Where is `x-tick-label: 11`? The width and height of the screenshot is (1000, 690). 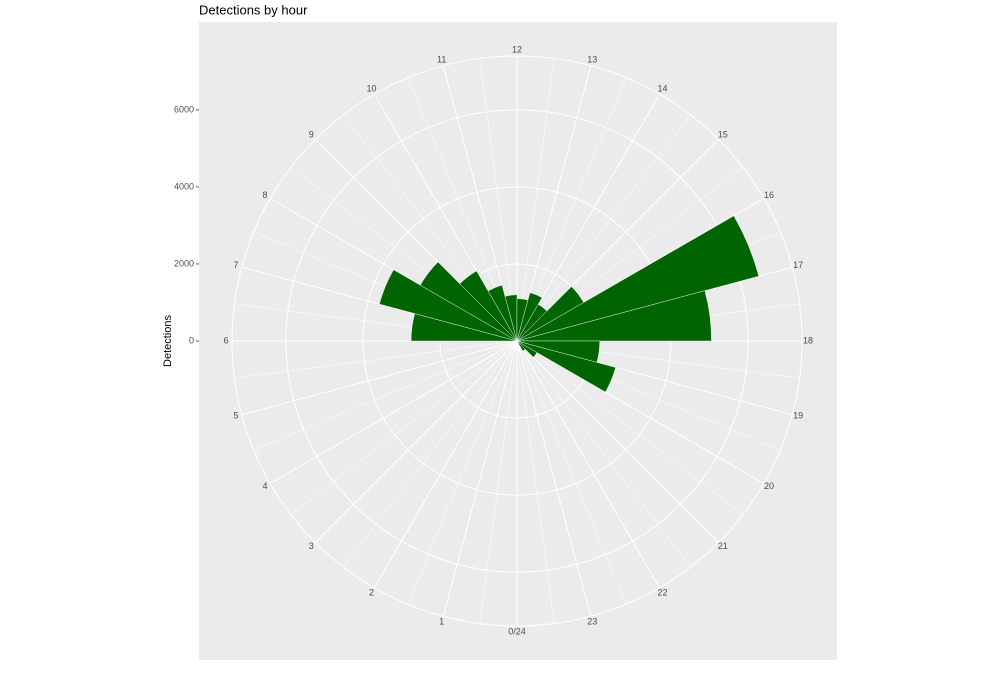 x-tick-label: 11 is located at coordinates (441, 59).